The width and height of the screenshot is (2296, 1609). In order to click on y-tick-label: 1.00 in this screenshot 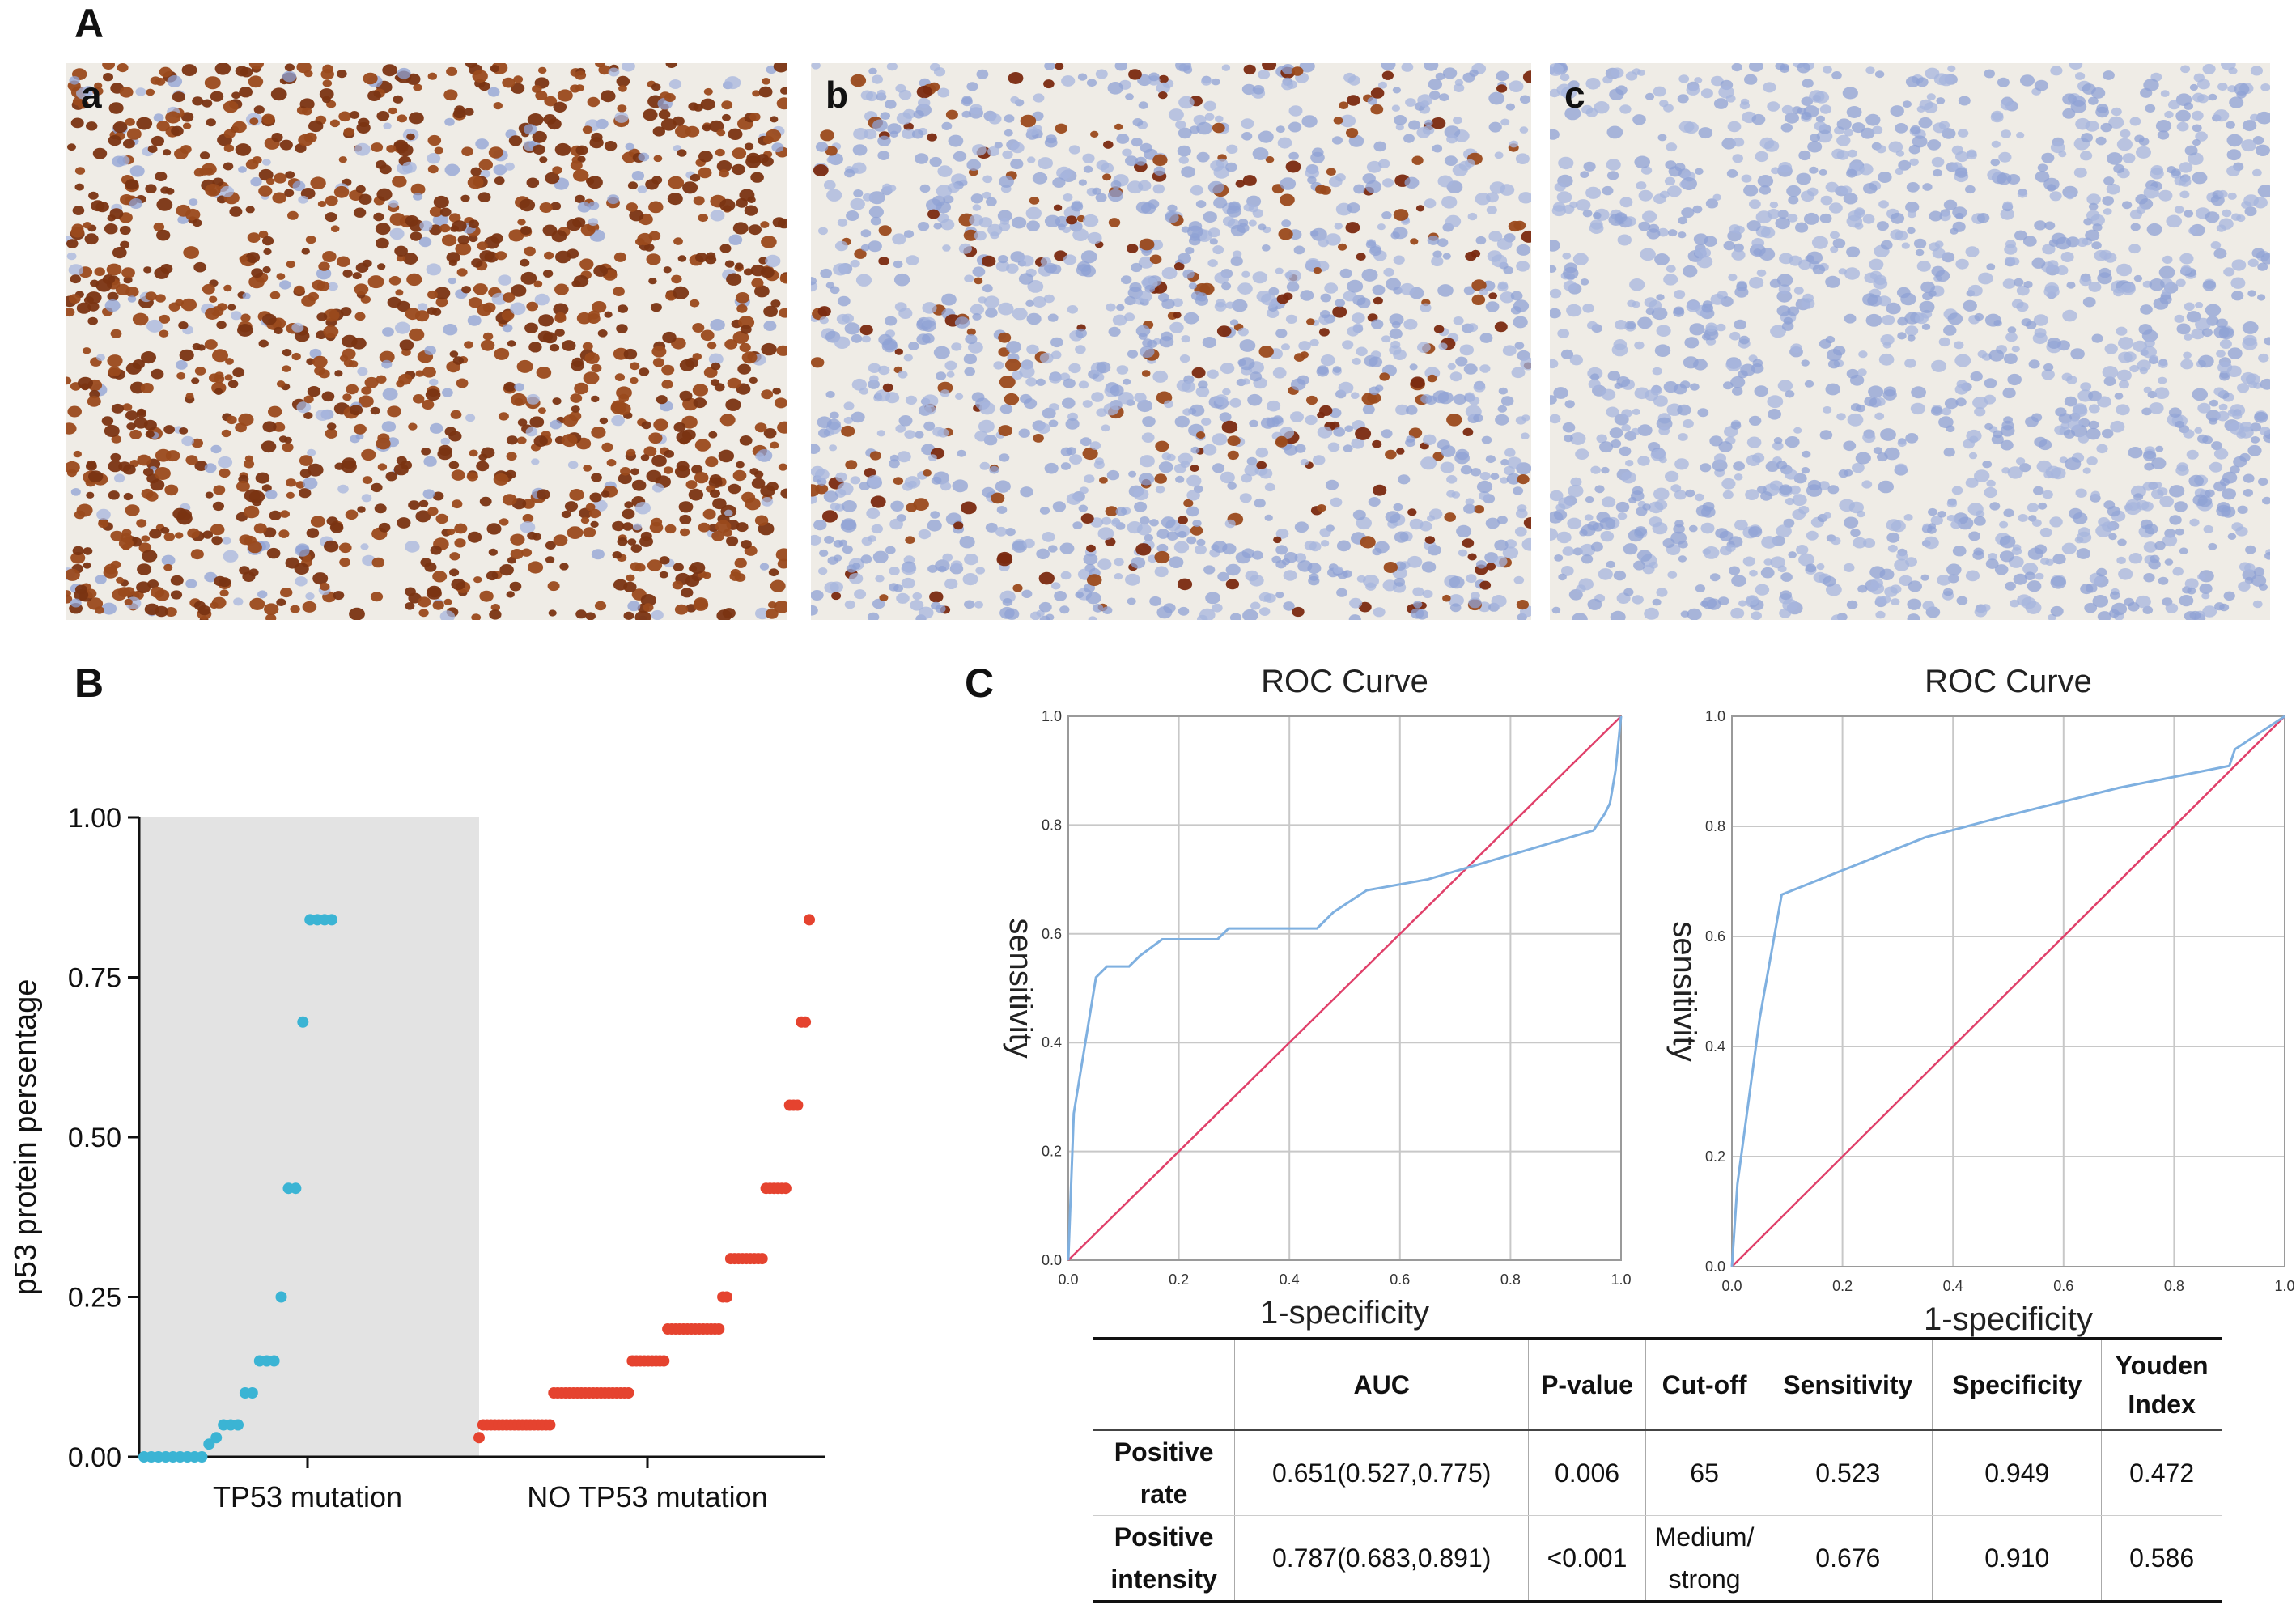, I will do `click(94, 818)`.